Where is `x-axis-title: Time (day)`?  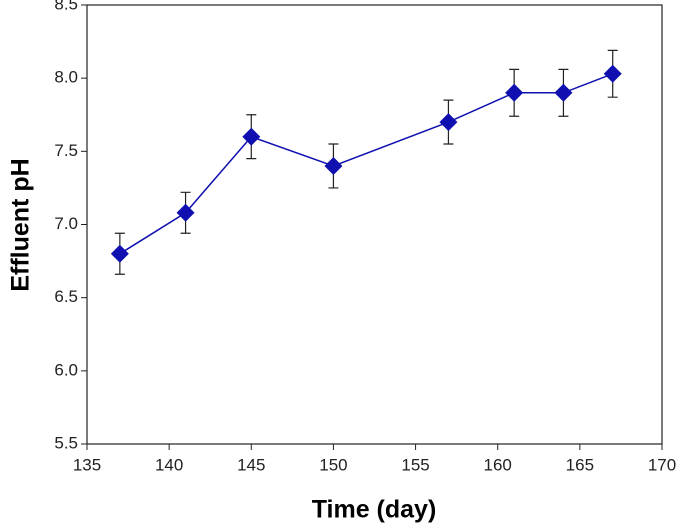 x-axis-title: Time (day) is located at coordinates (374, 510).